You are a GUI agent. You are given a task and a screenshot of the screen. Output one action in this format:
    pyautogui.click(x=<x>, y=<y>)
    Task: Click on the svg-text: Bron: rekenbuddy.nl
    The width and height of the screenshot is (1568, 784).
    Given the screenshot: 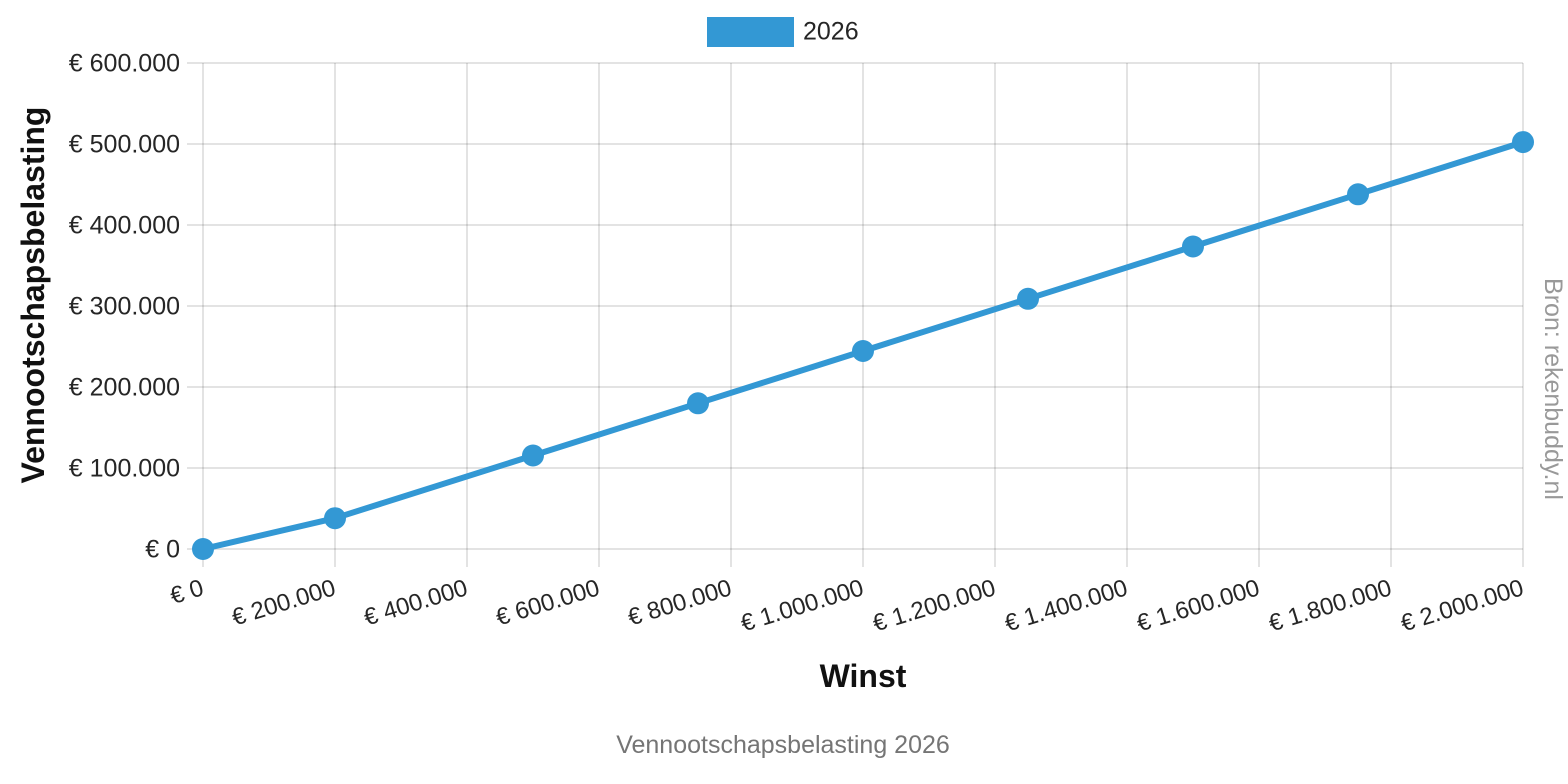 What is the action you would take?
    pyautogui.click(x=1553, y=389)
    